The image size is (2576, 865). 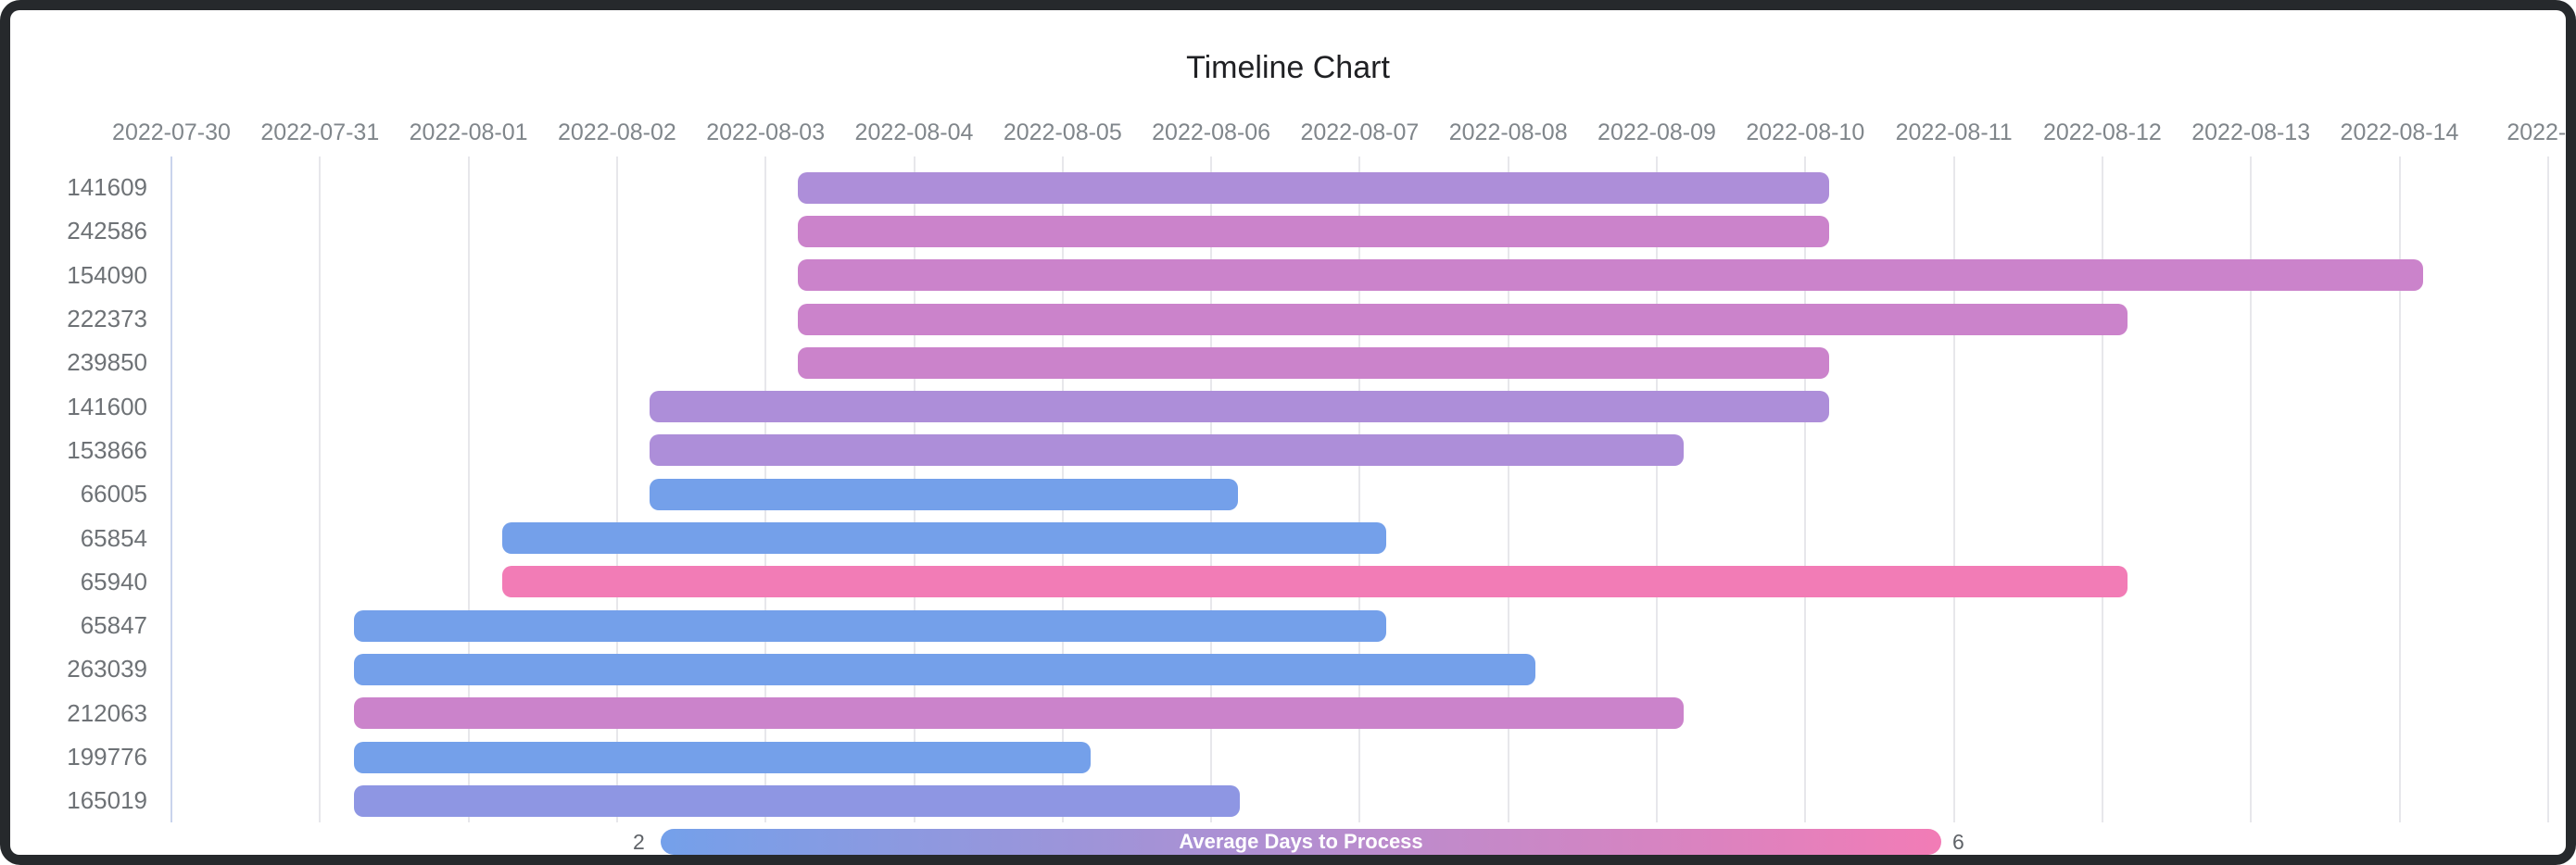 What do you see at coordinates (107, 362) in the screenshot?
I see `y-axis-label: 239850` at bounding box center [107, 362].